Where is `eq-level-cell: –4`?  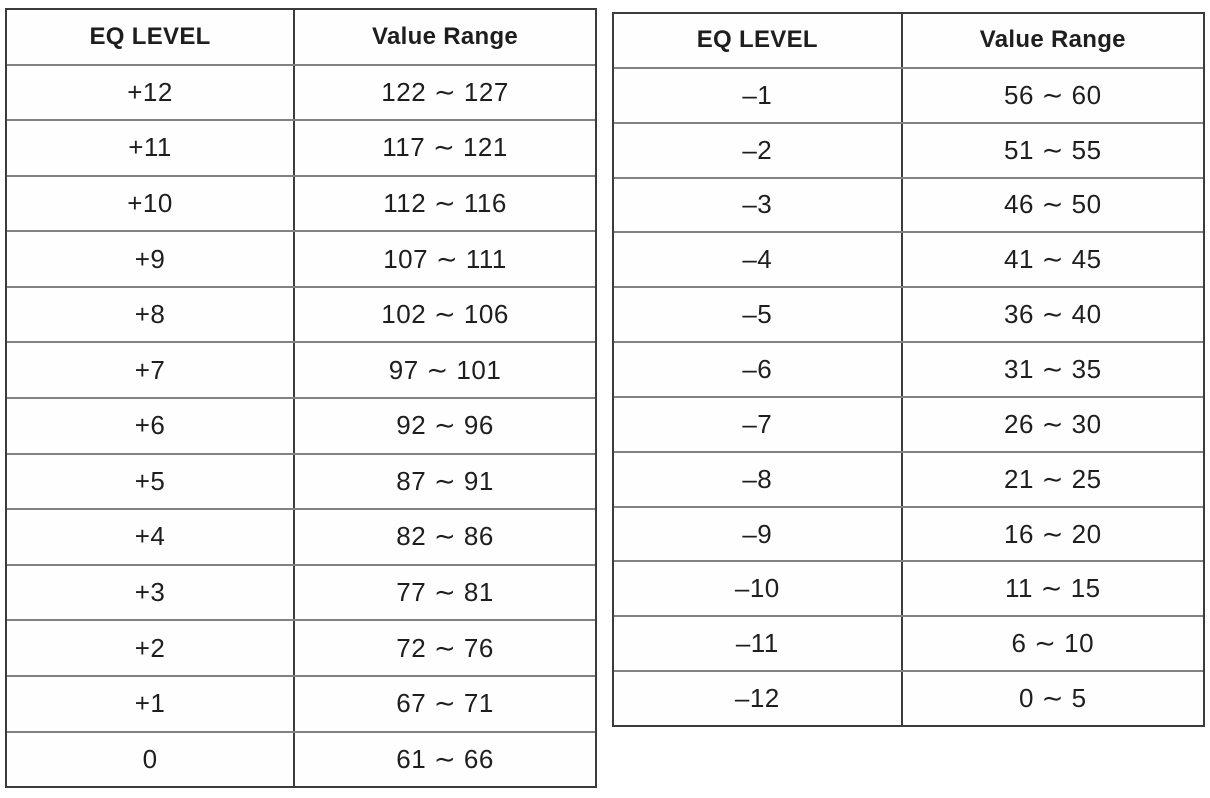 eq-level-cell: –4 is located at coordinates (758, 260).